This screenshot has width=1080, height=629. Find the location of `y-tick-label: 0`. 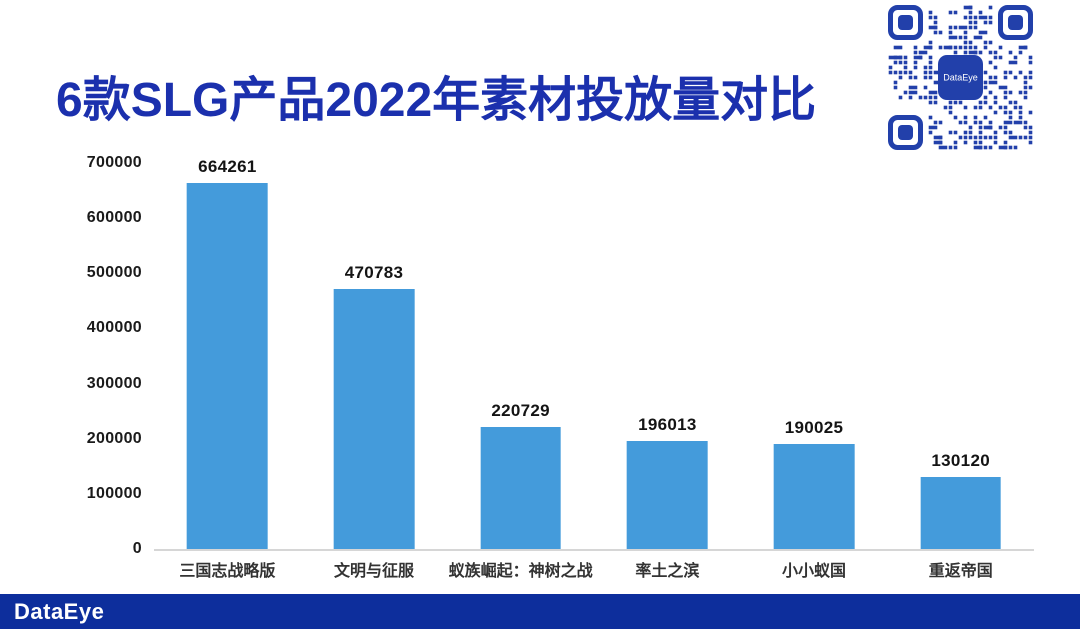

y-tick-label: 0 is located at coordinates (137, 548).